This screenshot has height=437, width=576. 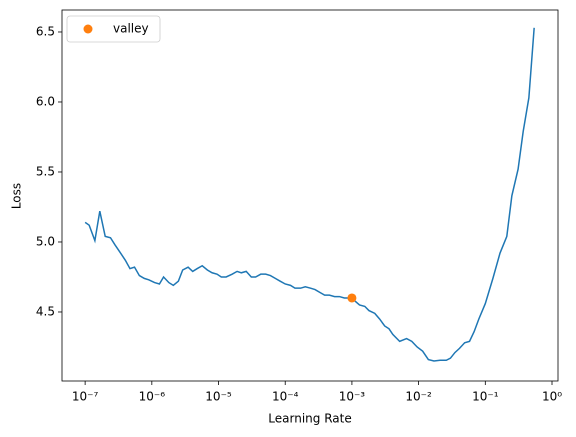 What do you see at coordinates (309, 419) in the screenshot?
I see `x-axis-label: Learning Rate` at bounding box center [309, 419].